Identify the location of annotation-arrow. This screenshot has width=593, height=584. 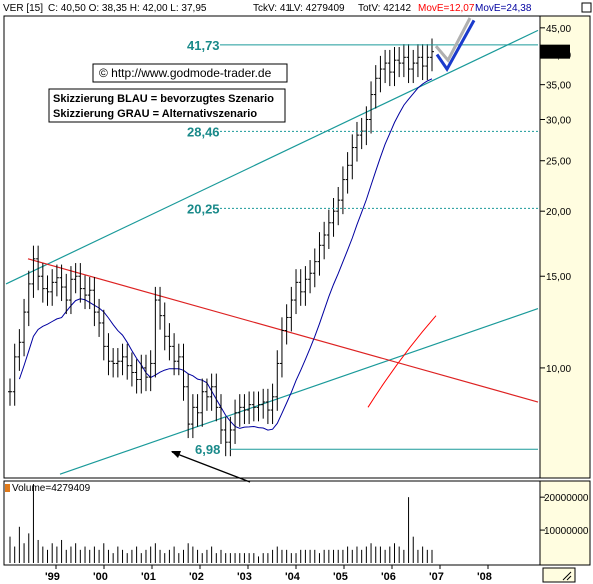
(211, 467).